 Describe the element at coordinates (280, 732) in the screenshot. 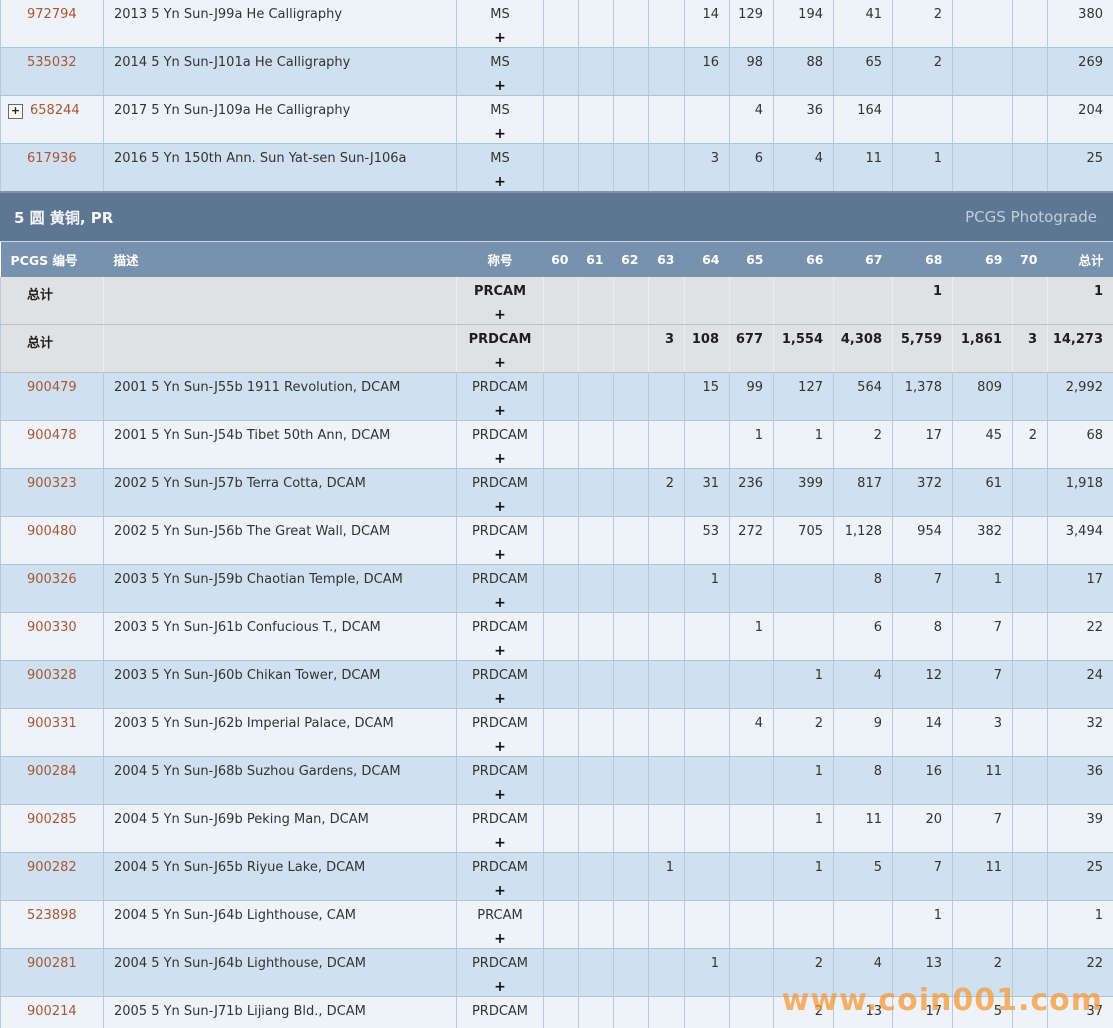

I see `description-cell: 2003 5 Yn Sun-J62b Imperial Palace, DCAM` at that location.